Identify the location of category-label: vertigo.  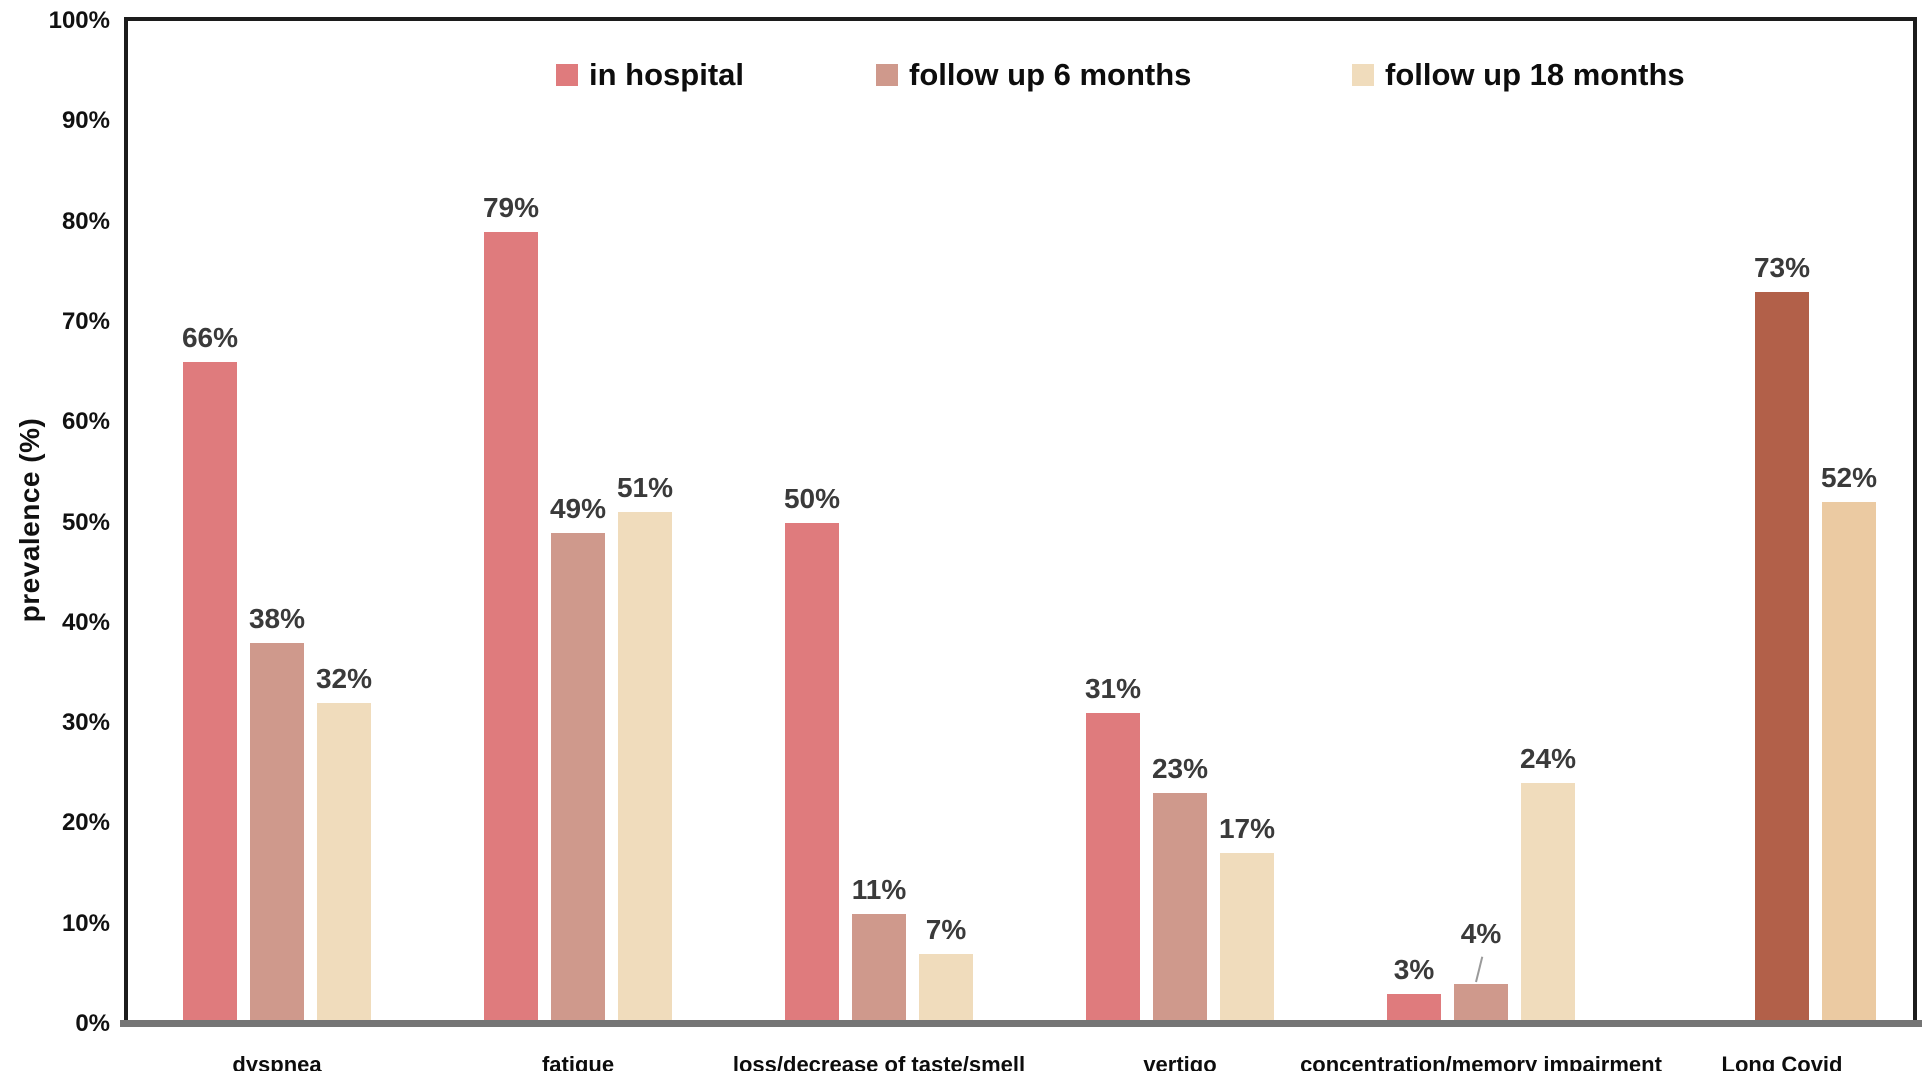
(1180, 1061).